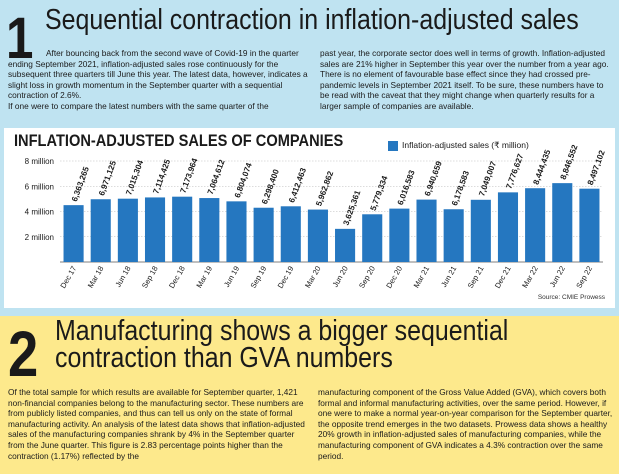 Image resolution: width=619 pixels, height=474 pixels. I want to click on x-tick-label: Jun 22, so click(557, 277).